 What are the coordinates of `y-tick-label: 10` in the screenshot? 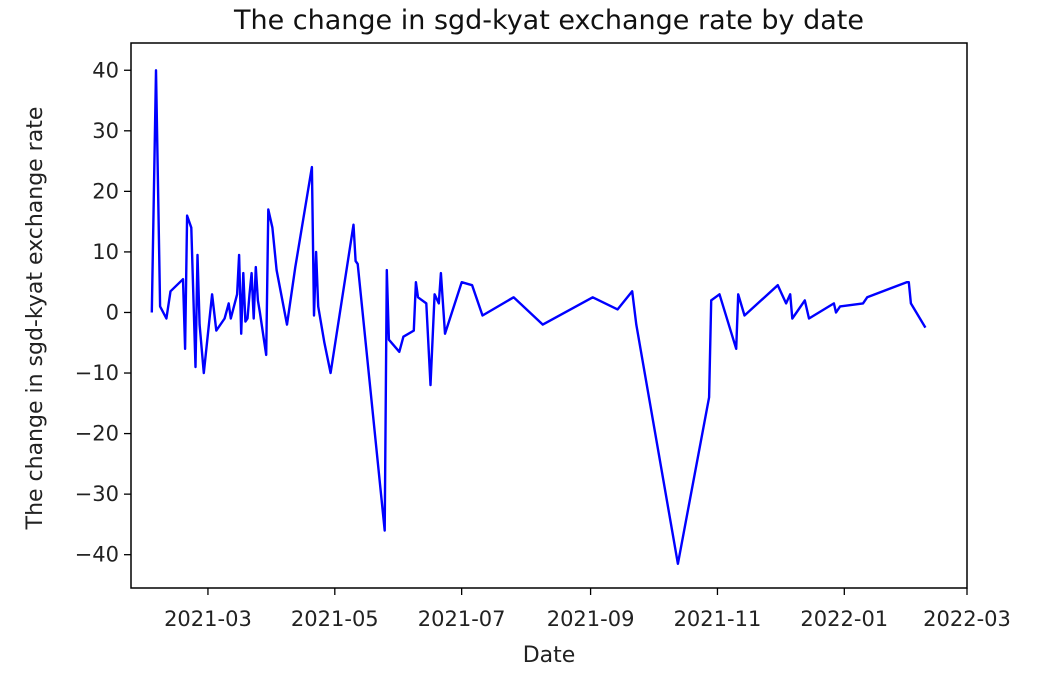 It's located at (105, 252).